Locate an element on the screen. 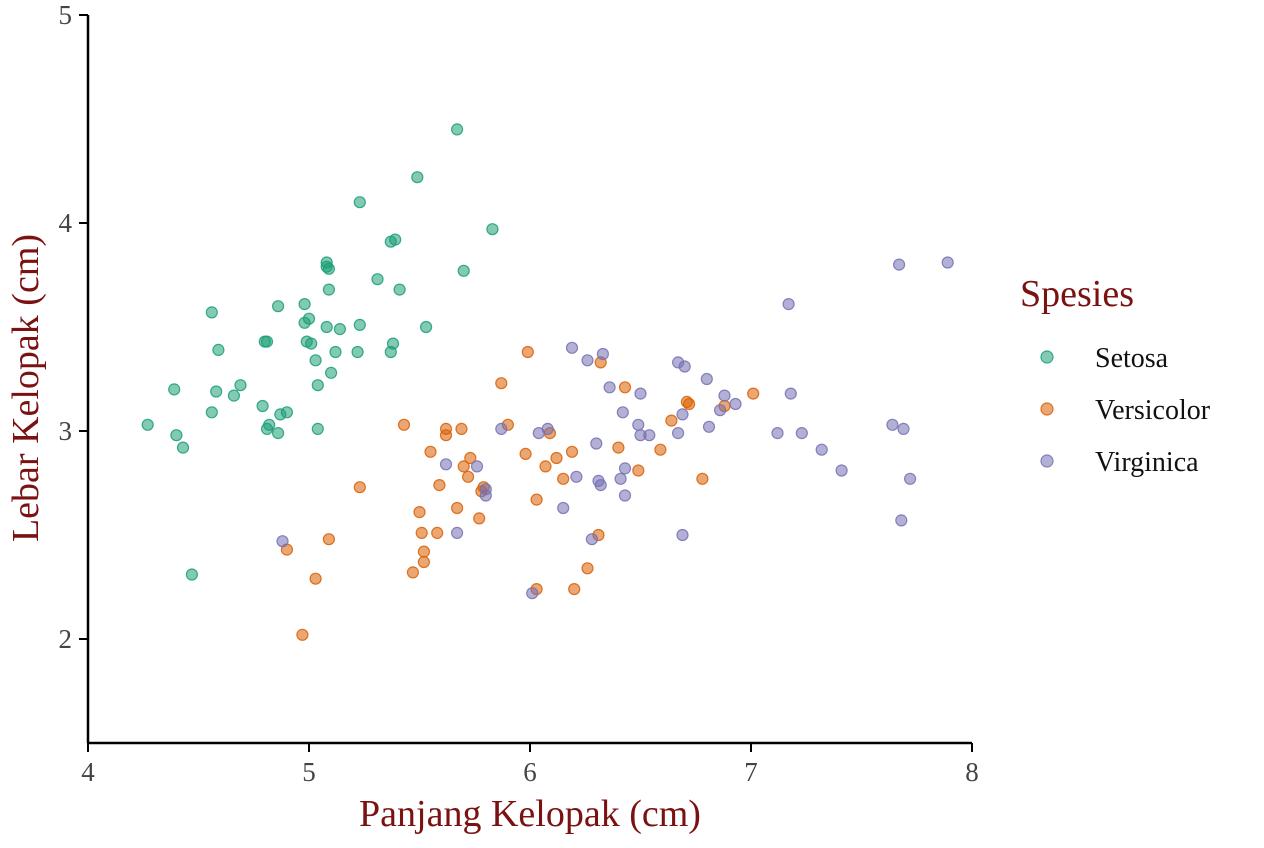  y-tick-label: 5 is located at coordinates (66, 15).